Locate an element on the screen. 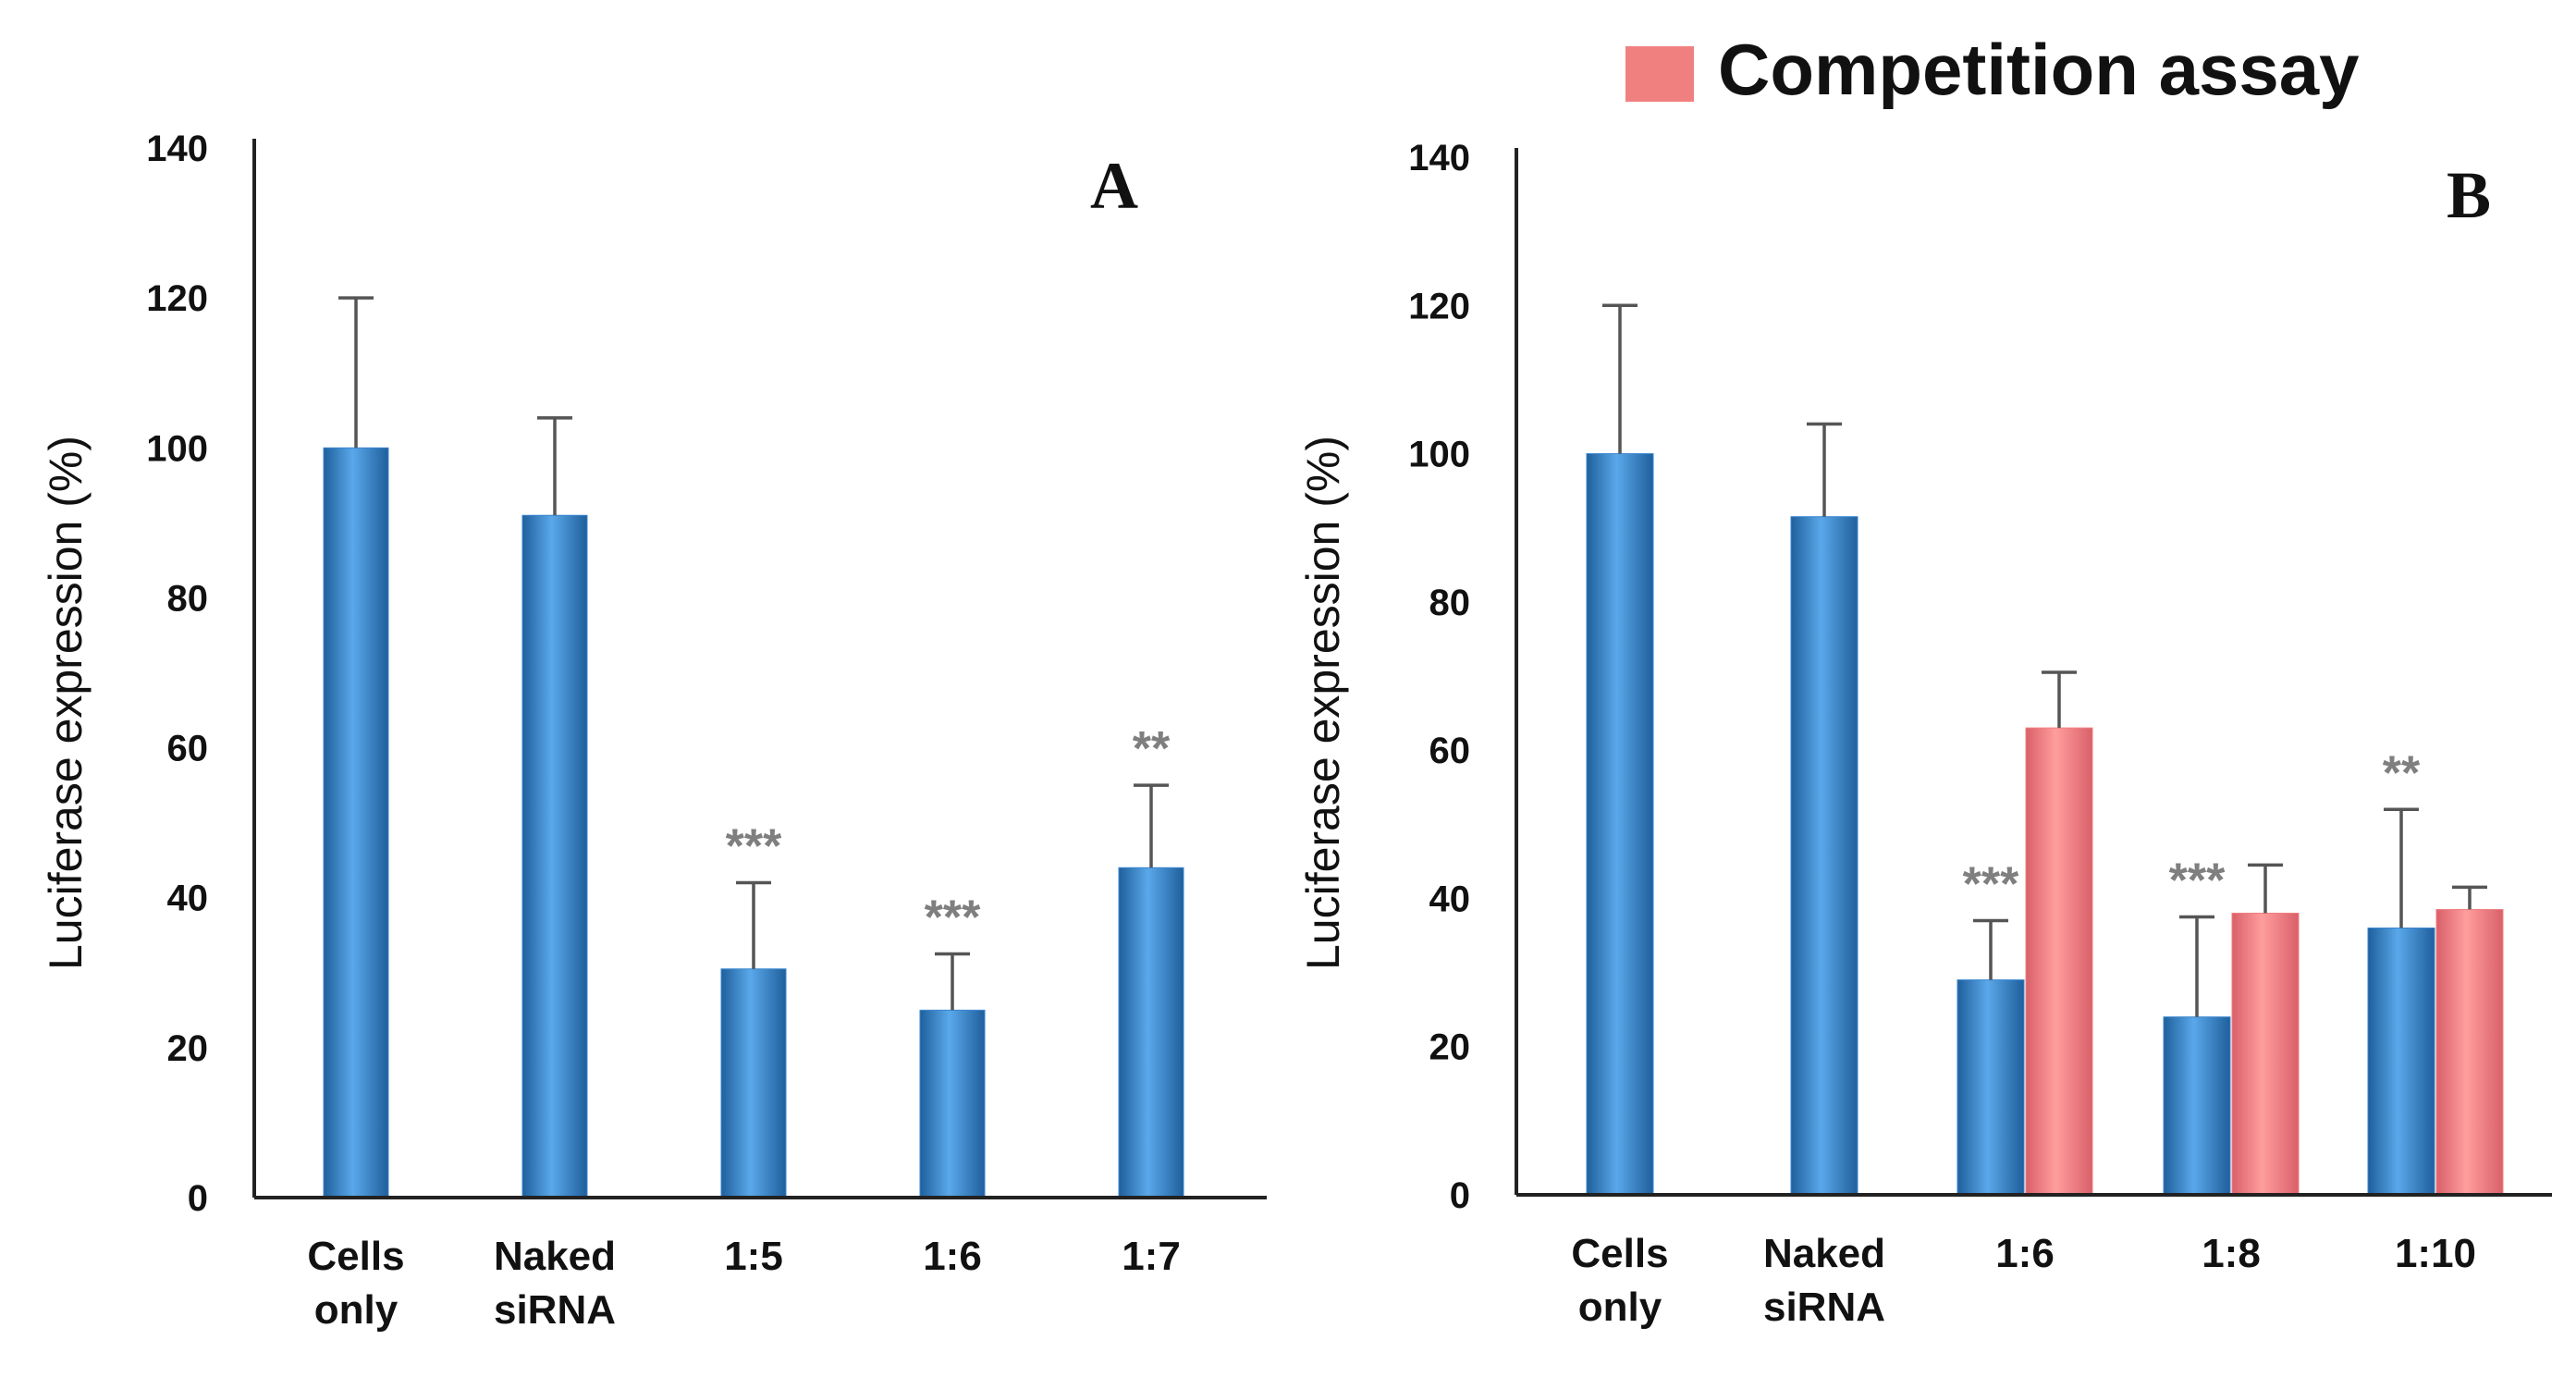  legend-label: Competition assay is located at coordinates (2039, 69).